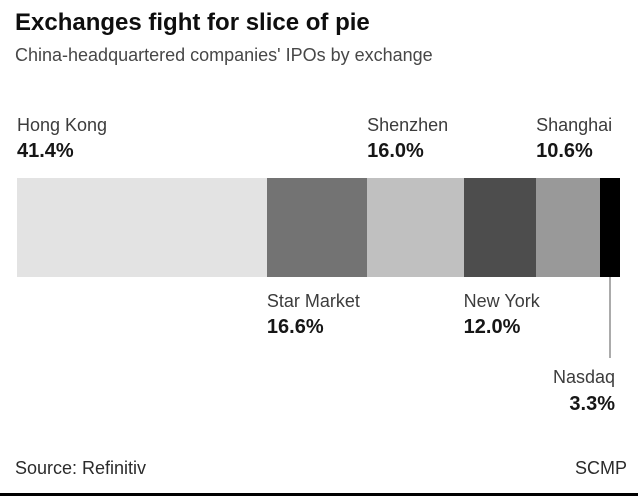  I want to click on segment-label-hong-kong: Hong Kong, so click(62, 125).